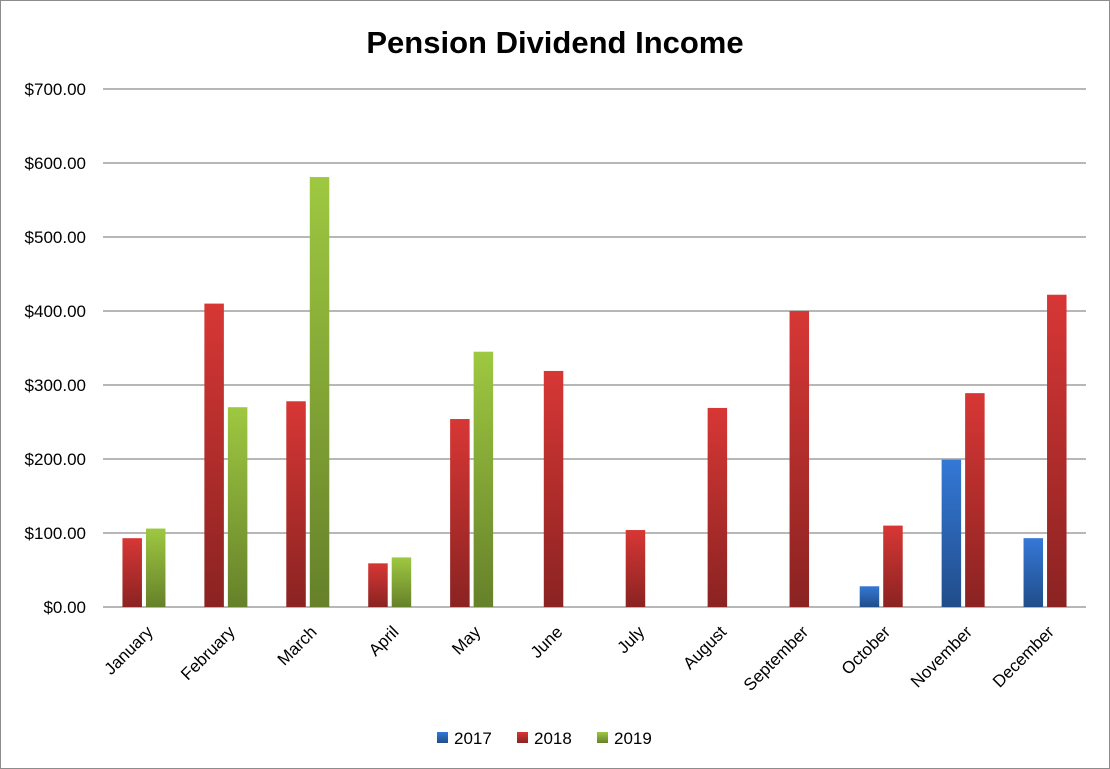 Image resolution: width=1110 pixels, height=769 pixels. What do you see at coordinates (776, 658) in the screenshot?
I see `x-tick-label: September` at bounding box center [776, 658].